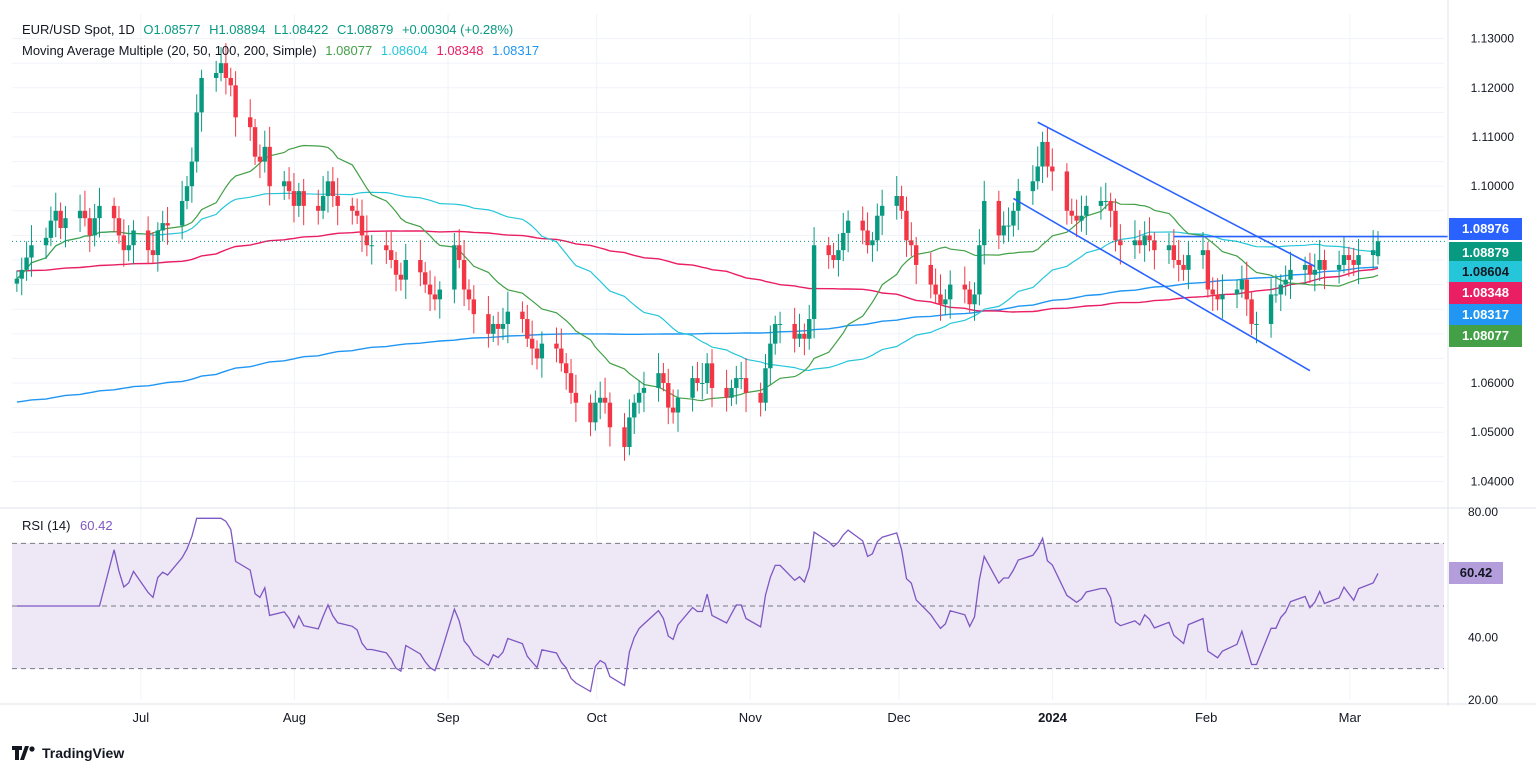 This screenshot has width=1536, height=776. What do you see at coordinates (1350, 717) in the screenshot?
I see `time-tick-label: Mar` at bounding box center [1350, 717].